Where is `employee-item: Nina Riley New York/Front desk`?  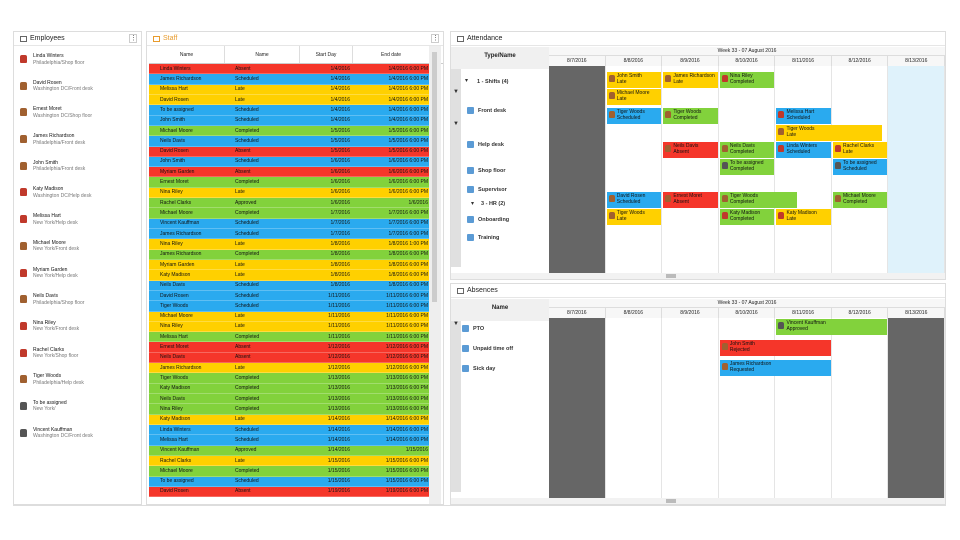
employee-item: Nina Riley New York/Front desk is located at coordinates (77, 329).